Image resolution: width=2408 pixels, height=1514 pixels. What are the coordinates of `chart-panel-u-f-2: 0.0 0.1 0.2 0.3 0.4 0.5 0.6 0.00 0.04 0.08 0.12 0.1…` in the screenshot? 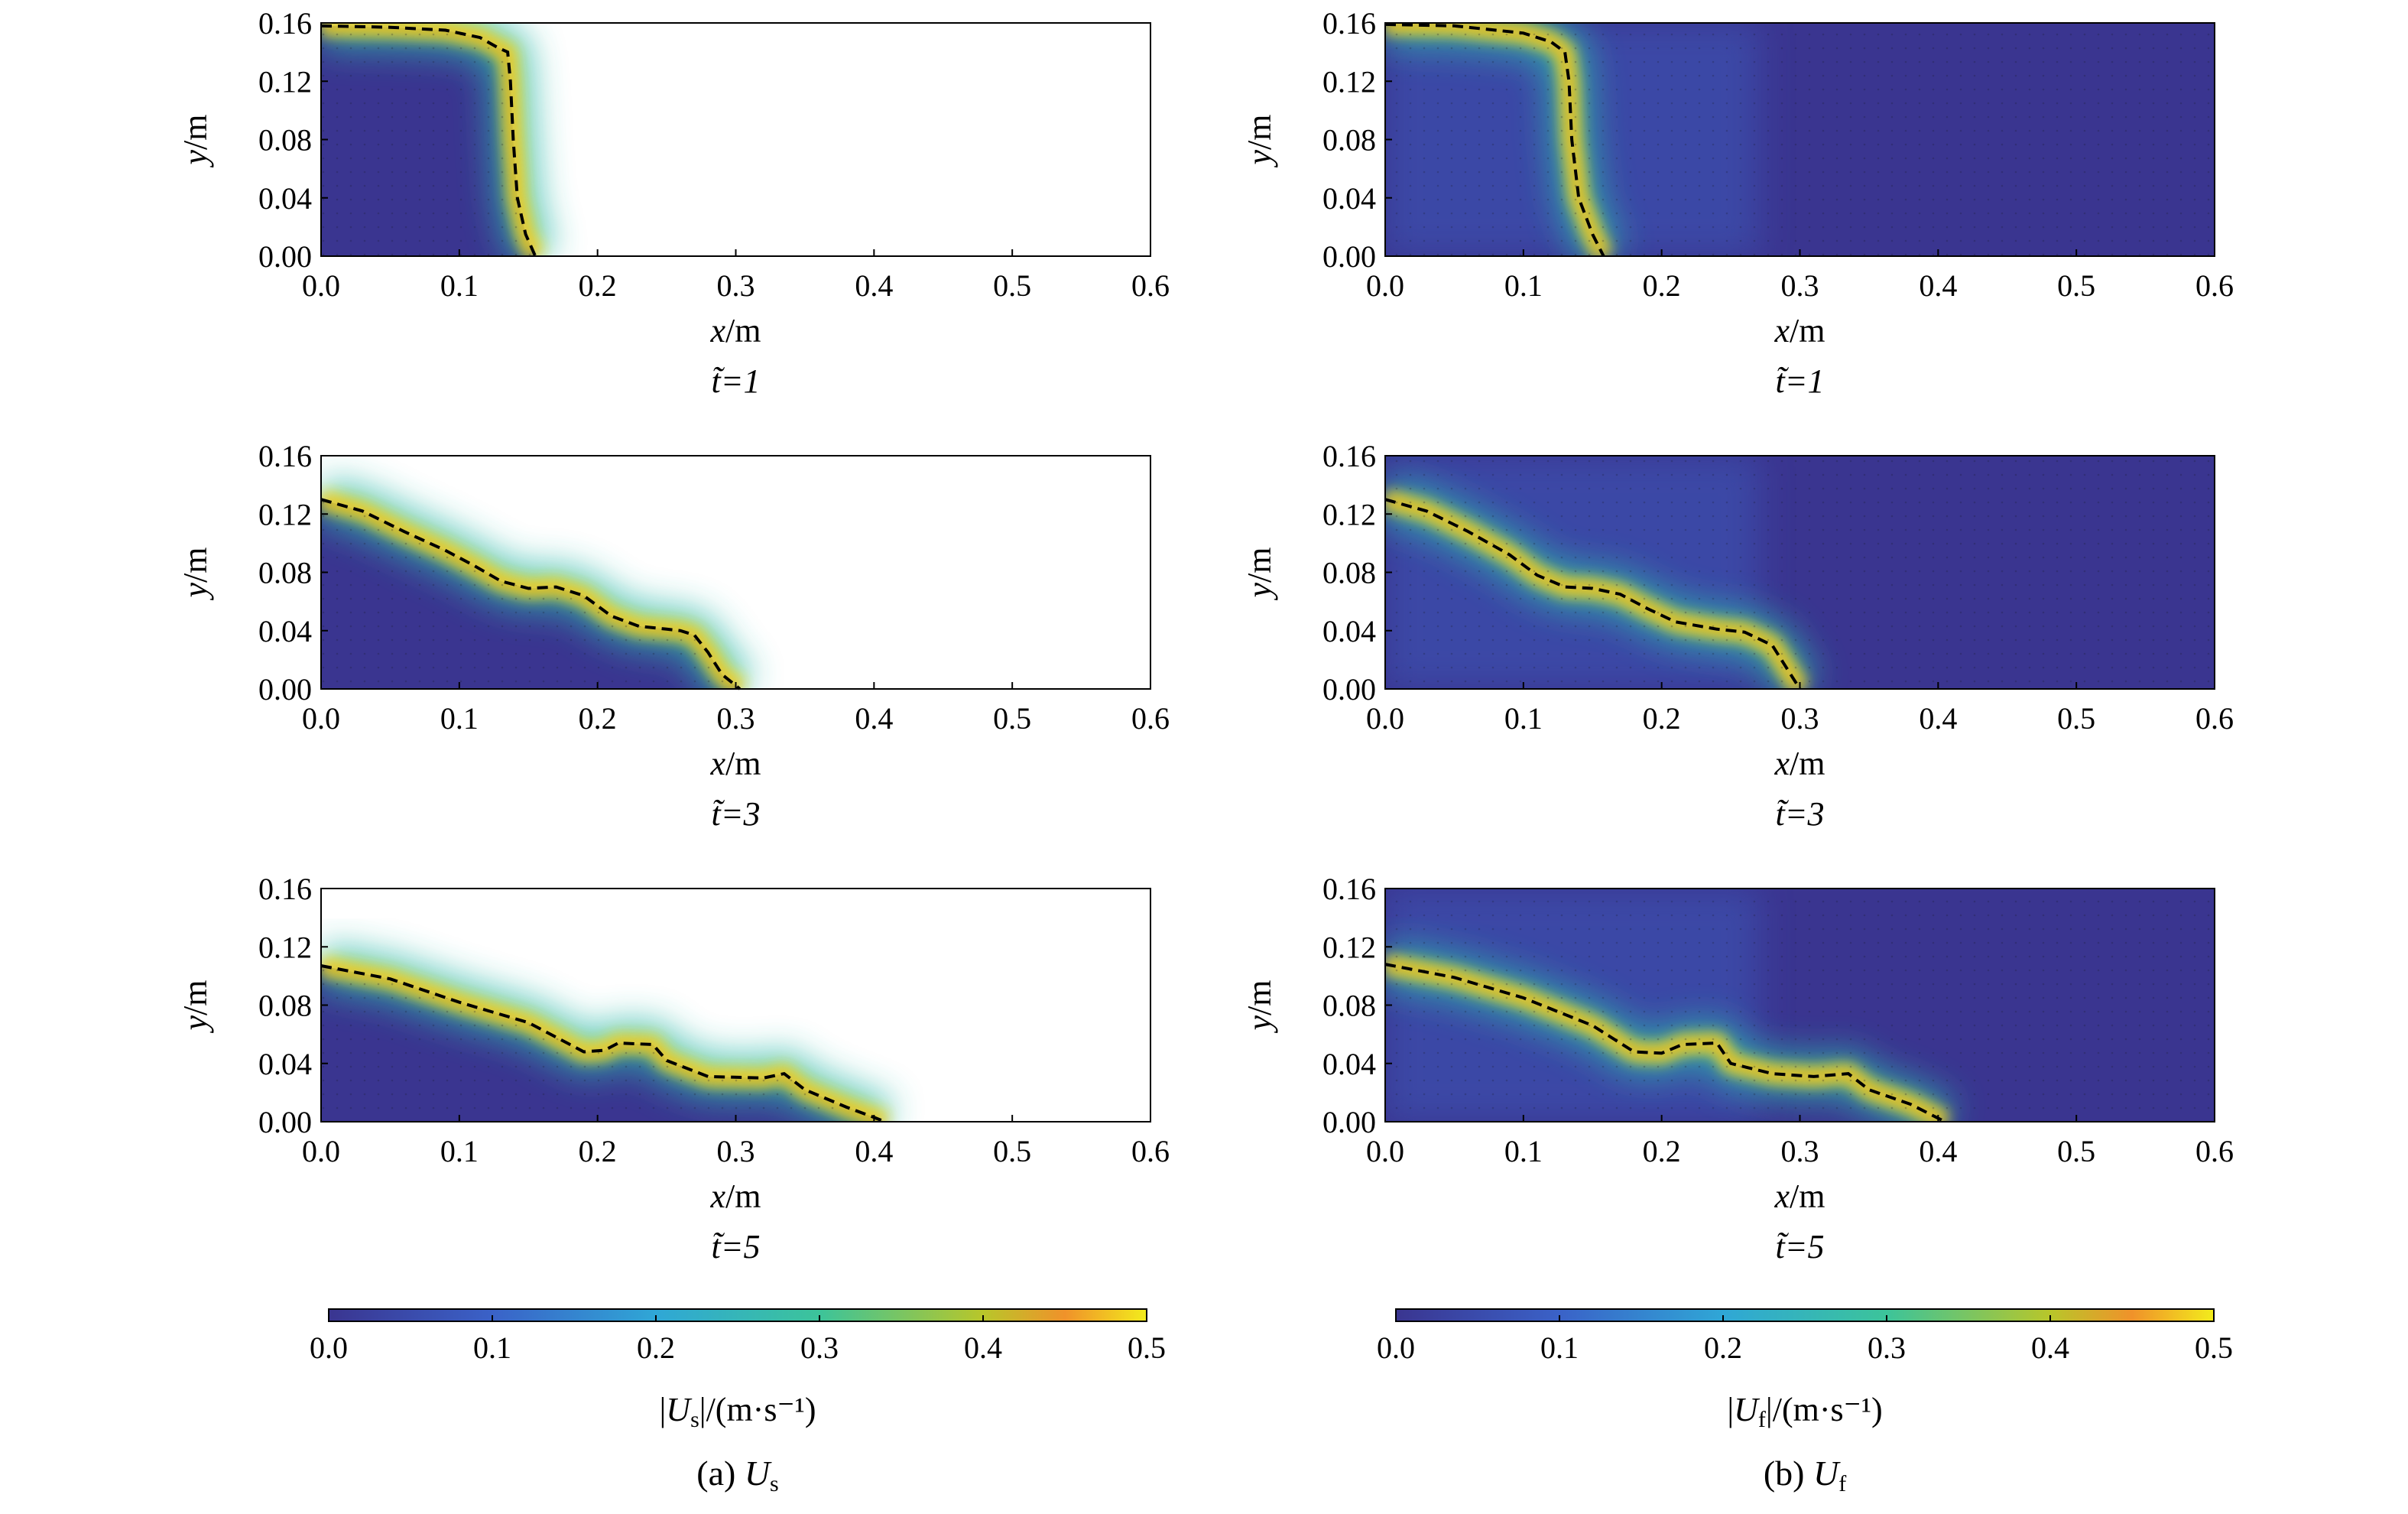 It's located at (1738, 636).